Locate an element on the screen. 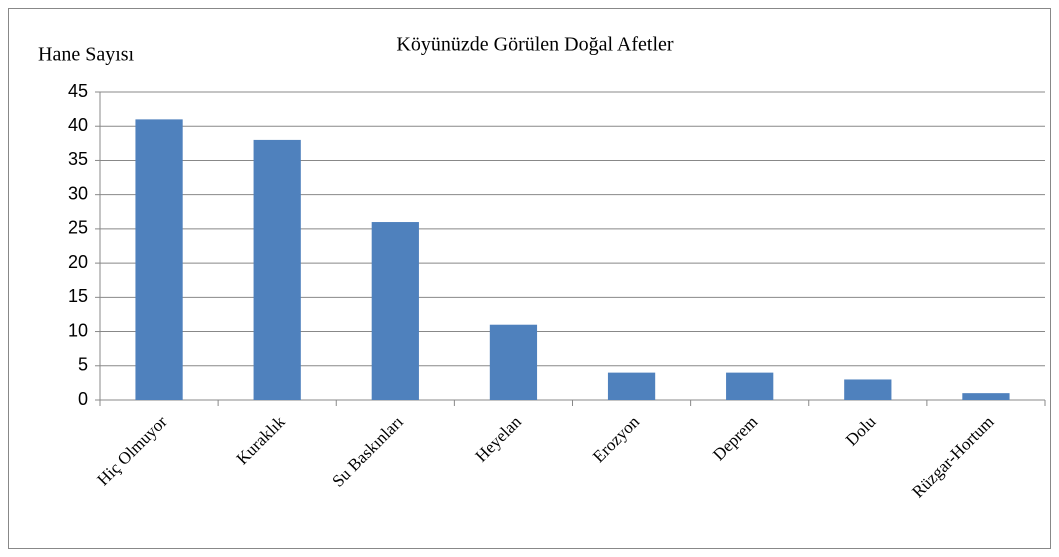 Image resolution: width=1059 pixels, height=557 pixels. y-tick-label: 10 is located at coordinates (78, 330).